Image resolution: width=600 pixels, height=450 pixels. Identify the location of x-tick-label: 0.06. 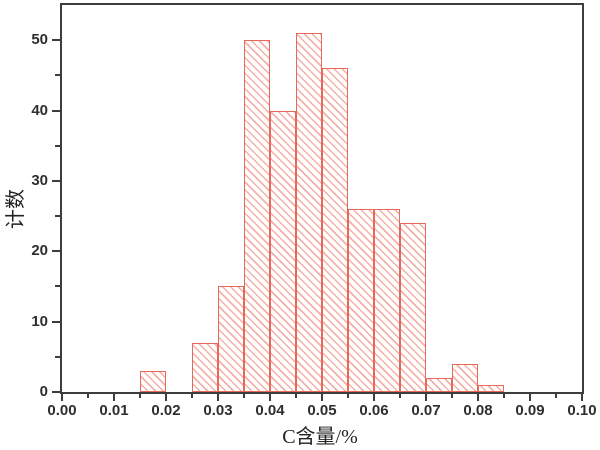
(374, 410).